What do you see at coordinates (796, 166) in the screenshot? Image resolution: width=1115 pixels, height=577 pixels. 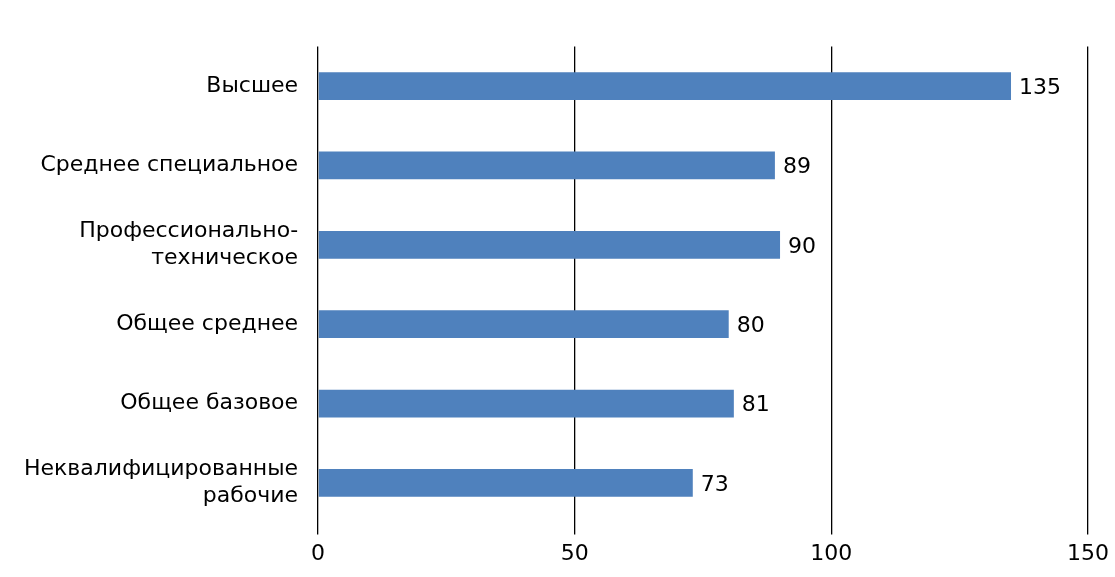 I see `data-label: 89` at bounding box center [796, 166].